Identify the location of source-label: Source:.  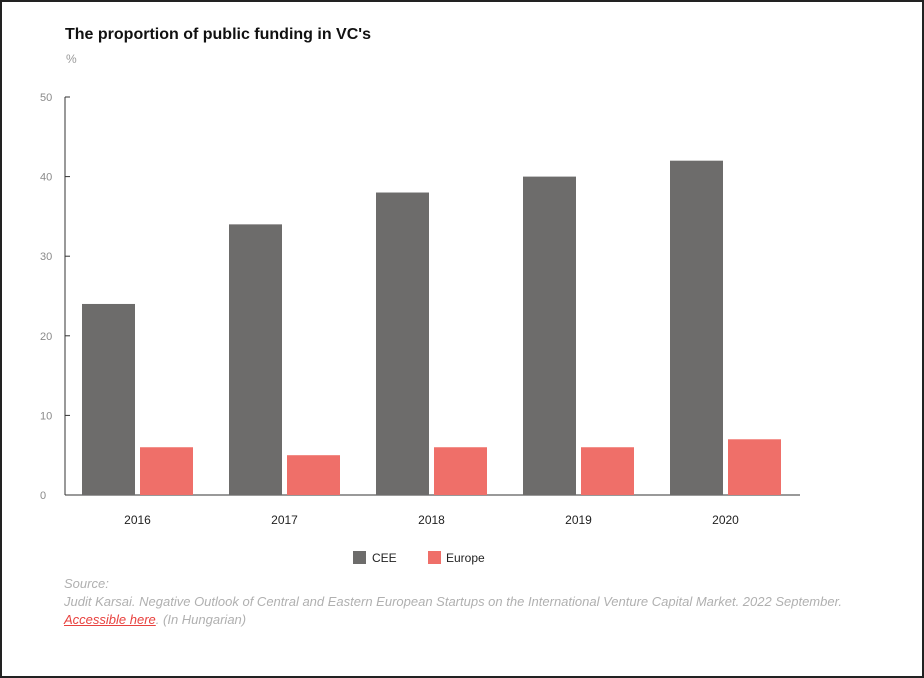
(86, 583).